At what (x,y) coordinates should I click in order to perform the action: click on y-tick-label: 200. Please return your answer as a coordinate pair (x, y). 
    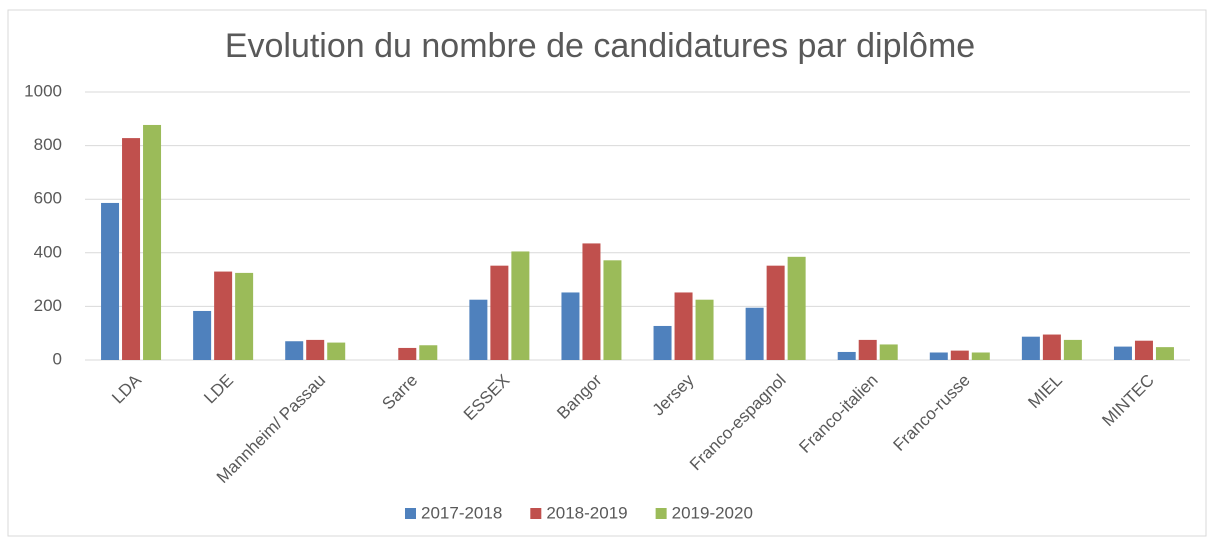
    Looking at the image, I should click on (48, 305).